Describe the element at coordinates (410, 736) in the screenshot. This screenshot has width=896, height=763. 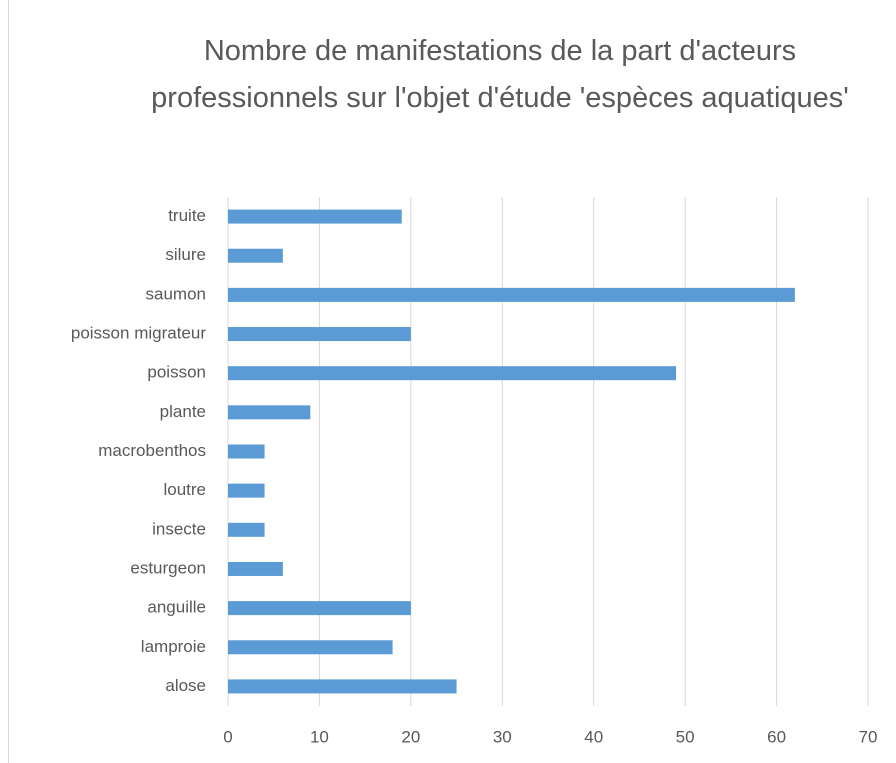
I see `x-tick-label: 20` at that location.